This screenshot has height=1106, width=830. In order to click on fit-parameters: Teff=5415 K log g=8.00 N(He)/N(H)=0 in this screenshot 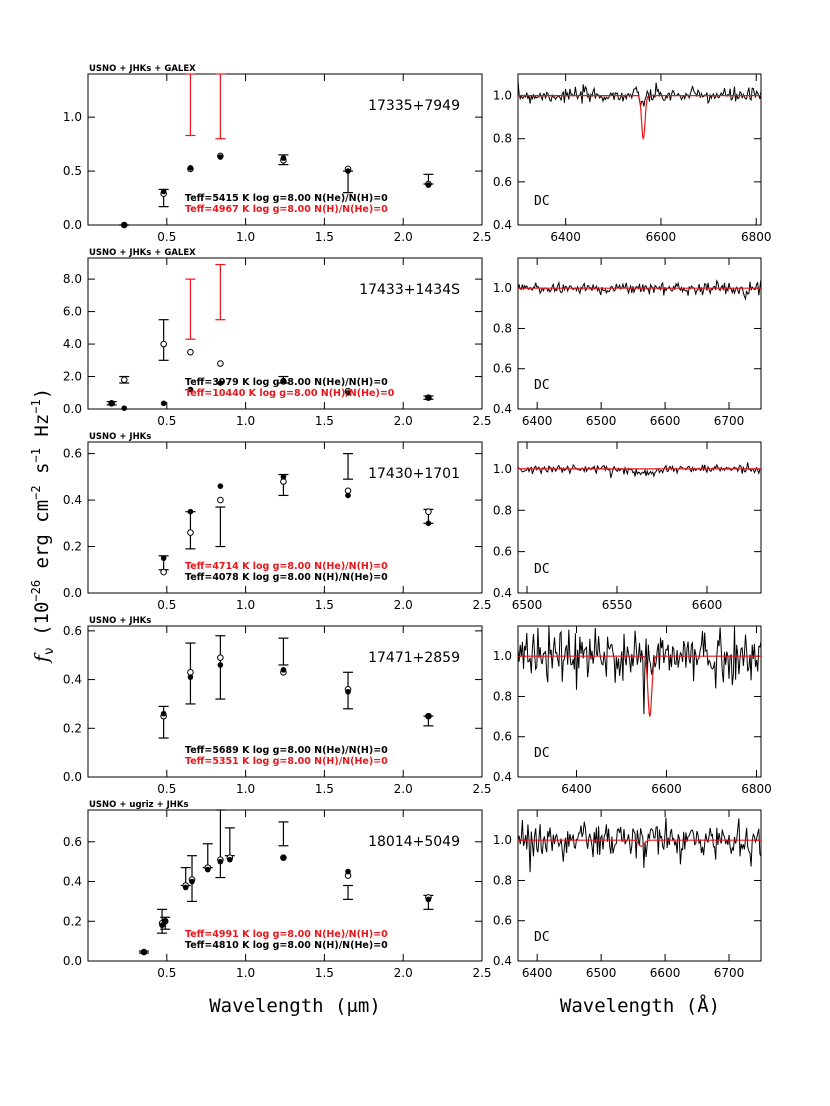, I will do `click(286, 198)`.